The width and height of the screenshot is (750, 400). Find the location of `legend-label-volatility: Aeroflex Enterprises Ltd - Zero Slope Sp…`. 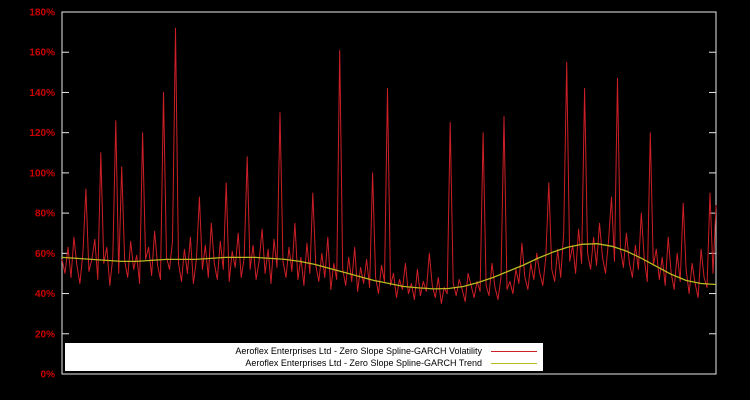

legend-label-volatility: Aeroflex Enterprises Ltd - Zero Slope Sp… is located at coordinates (358, 351).